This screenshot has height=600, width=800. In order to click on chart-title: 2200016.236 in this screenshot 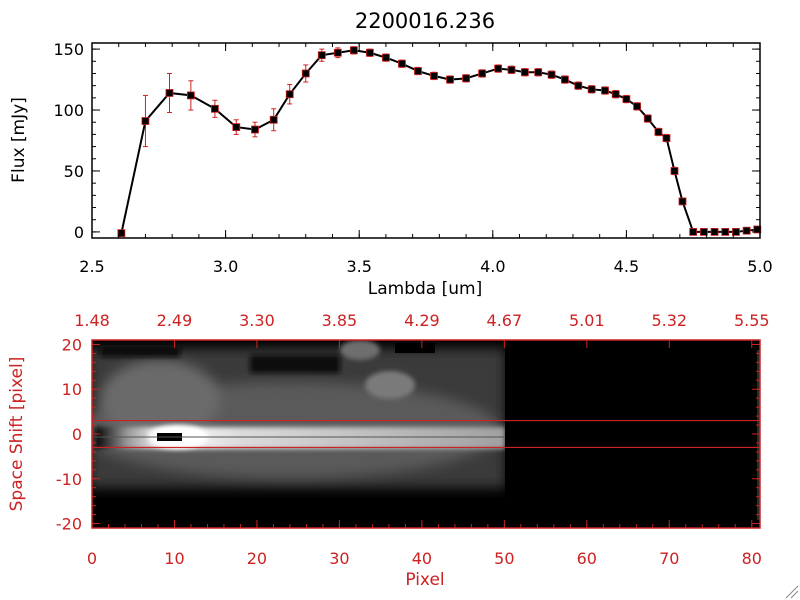, I will do `click(425, 21)`.